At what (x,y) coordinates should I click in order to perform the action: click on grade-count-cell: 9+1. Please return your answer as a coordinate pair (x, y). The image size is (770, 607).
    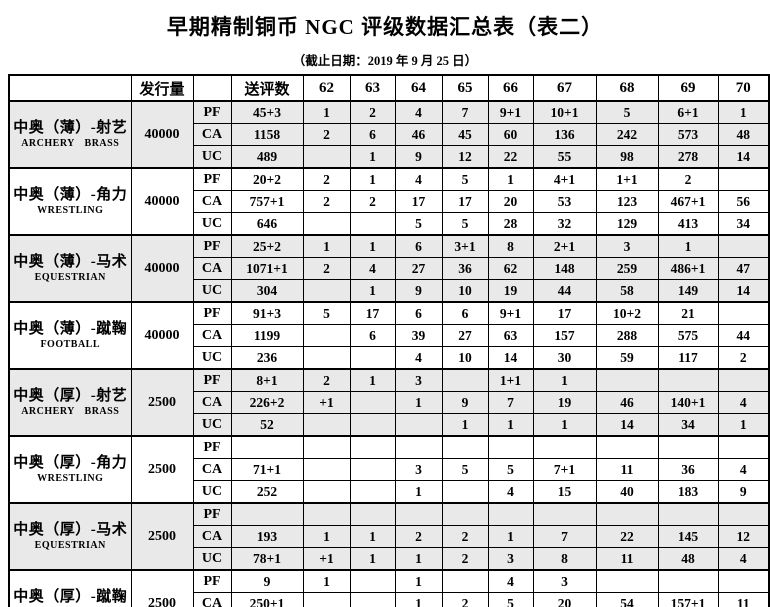
    Looking at the image, I should click on (510, 313).